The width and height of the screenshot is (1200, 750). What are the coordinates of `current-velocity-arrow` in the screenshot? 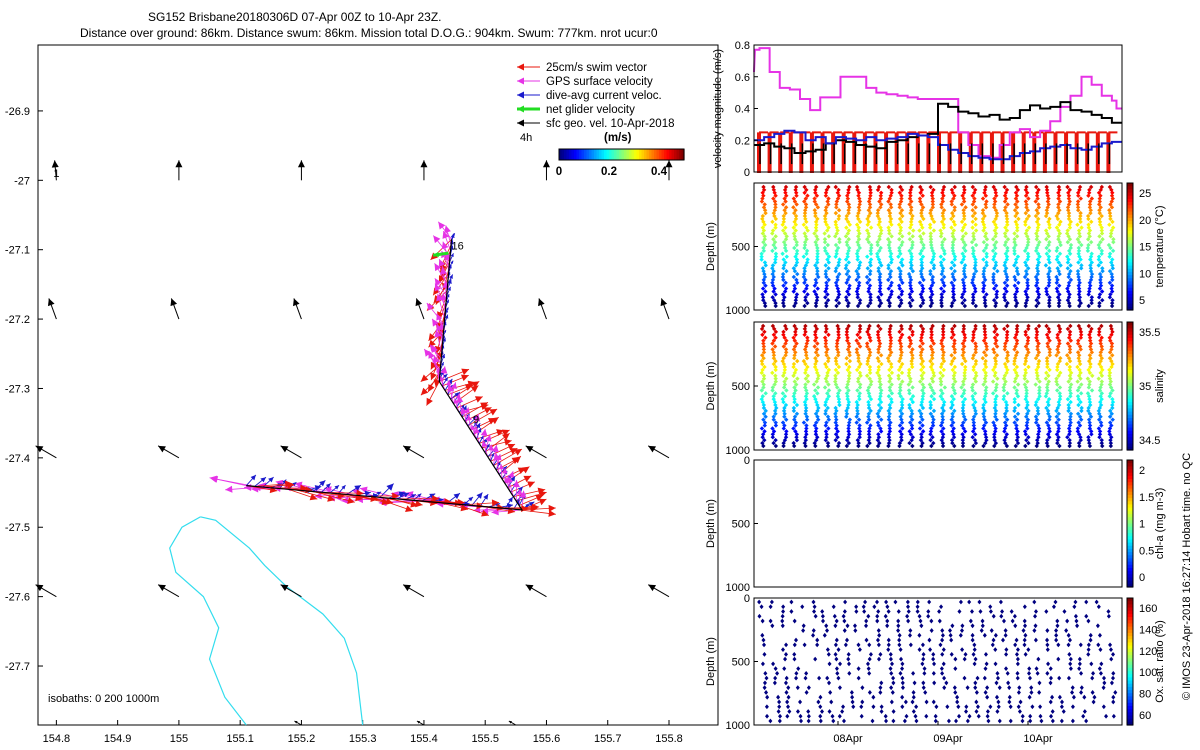 It's located at (417, 497).